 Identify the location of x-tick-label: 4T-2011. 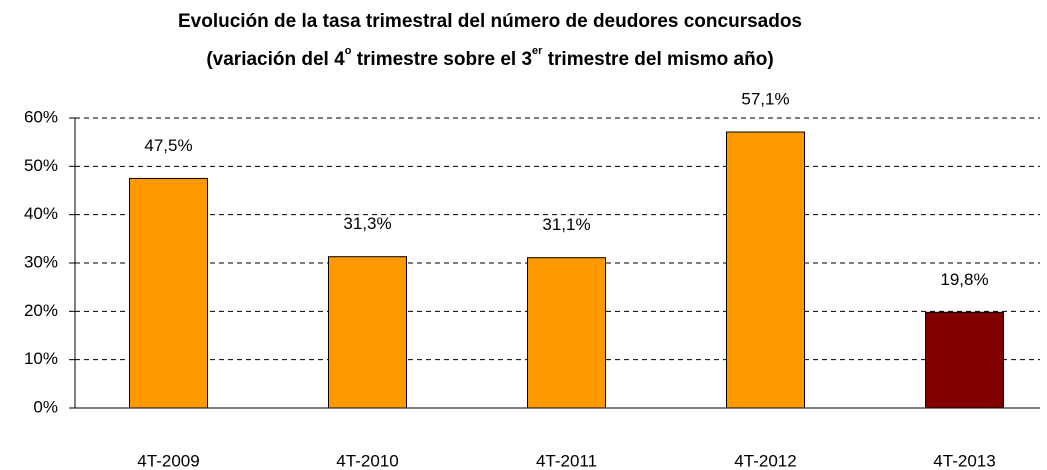
(566, 460).